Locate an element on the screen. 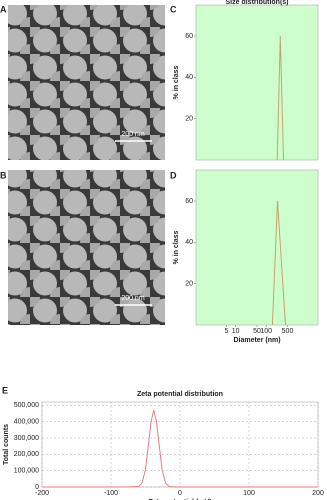  panel-label: E is located at coordinates (5, 390).